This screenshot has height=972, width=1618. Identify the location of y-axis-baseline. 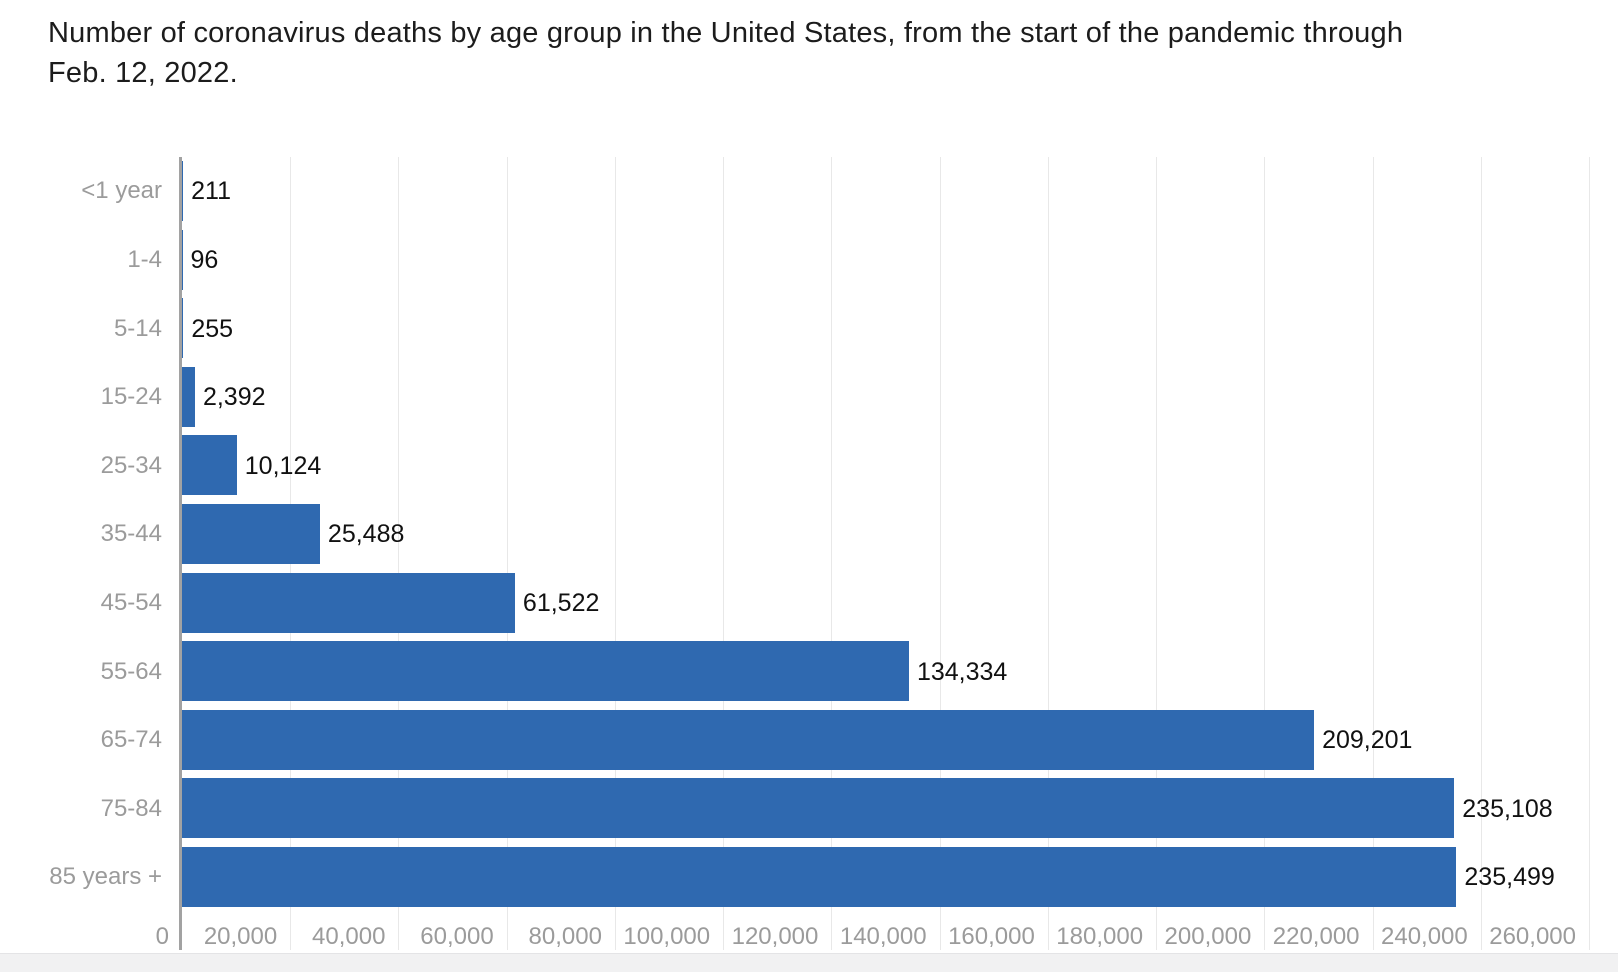
(180, 553).